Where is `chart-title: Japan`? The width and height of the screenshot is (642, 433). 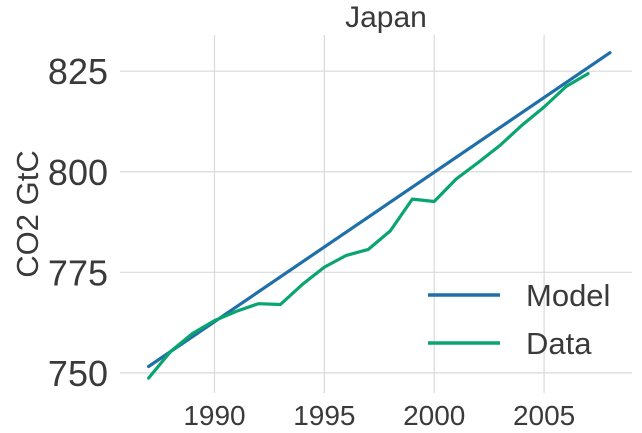 chart-title: Japan is located at coordinates (386, 17).